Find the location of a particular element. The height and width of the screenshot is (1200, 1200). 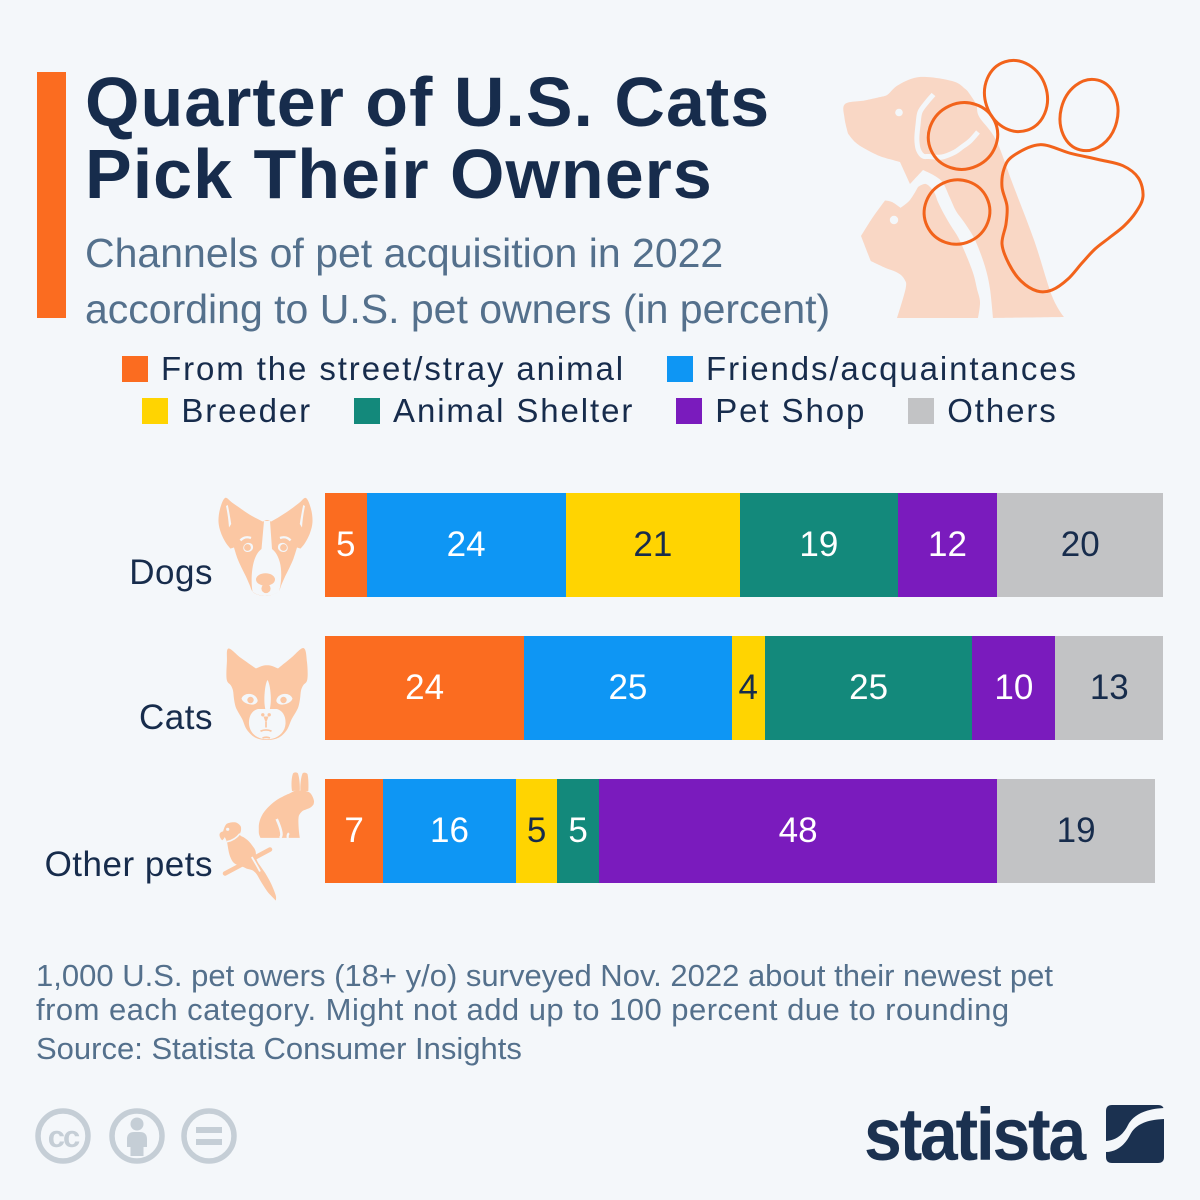

svg-text: cc is located at coordinates (64, 1136).